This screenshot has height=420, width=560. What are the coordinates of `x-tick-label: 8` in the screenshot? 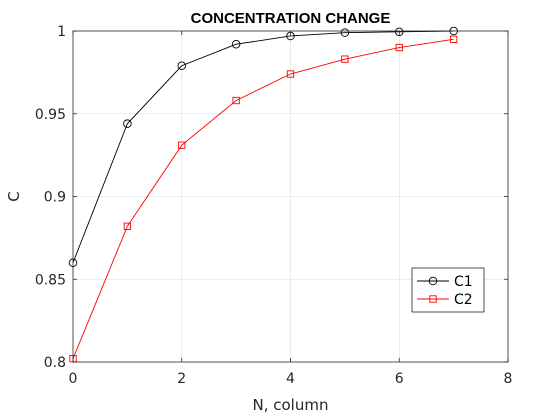 It's located at (508, 379).